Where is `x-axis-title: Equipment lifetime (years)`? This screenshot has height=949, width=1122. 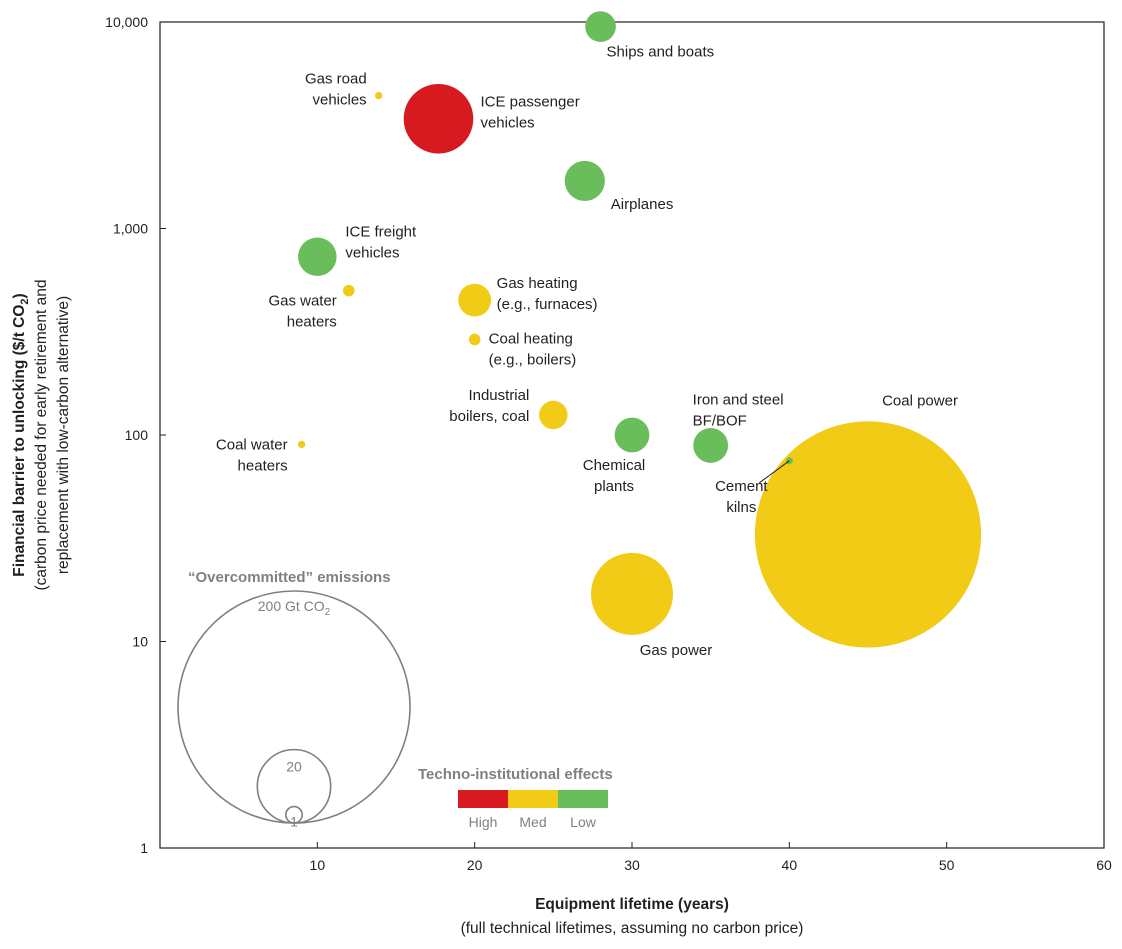 x-axis-title: Equipment lifetime (years) is located at coordinates (632, 904).